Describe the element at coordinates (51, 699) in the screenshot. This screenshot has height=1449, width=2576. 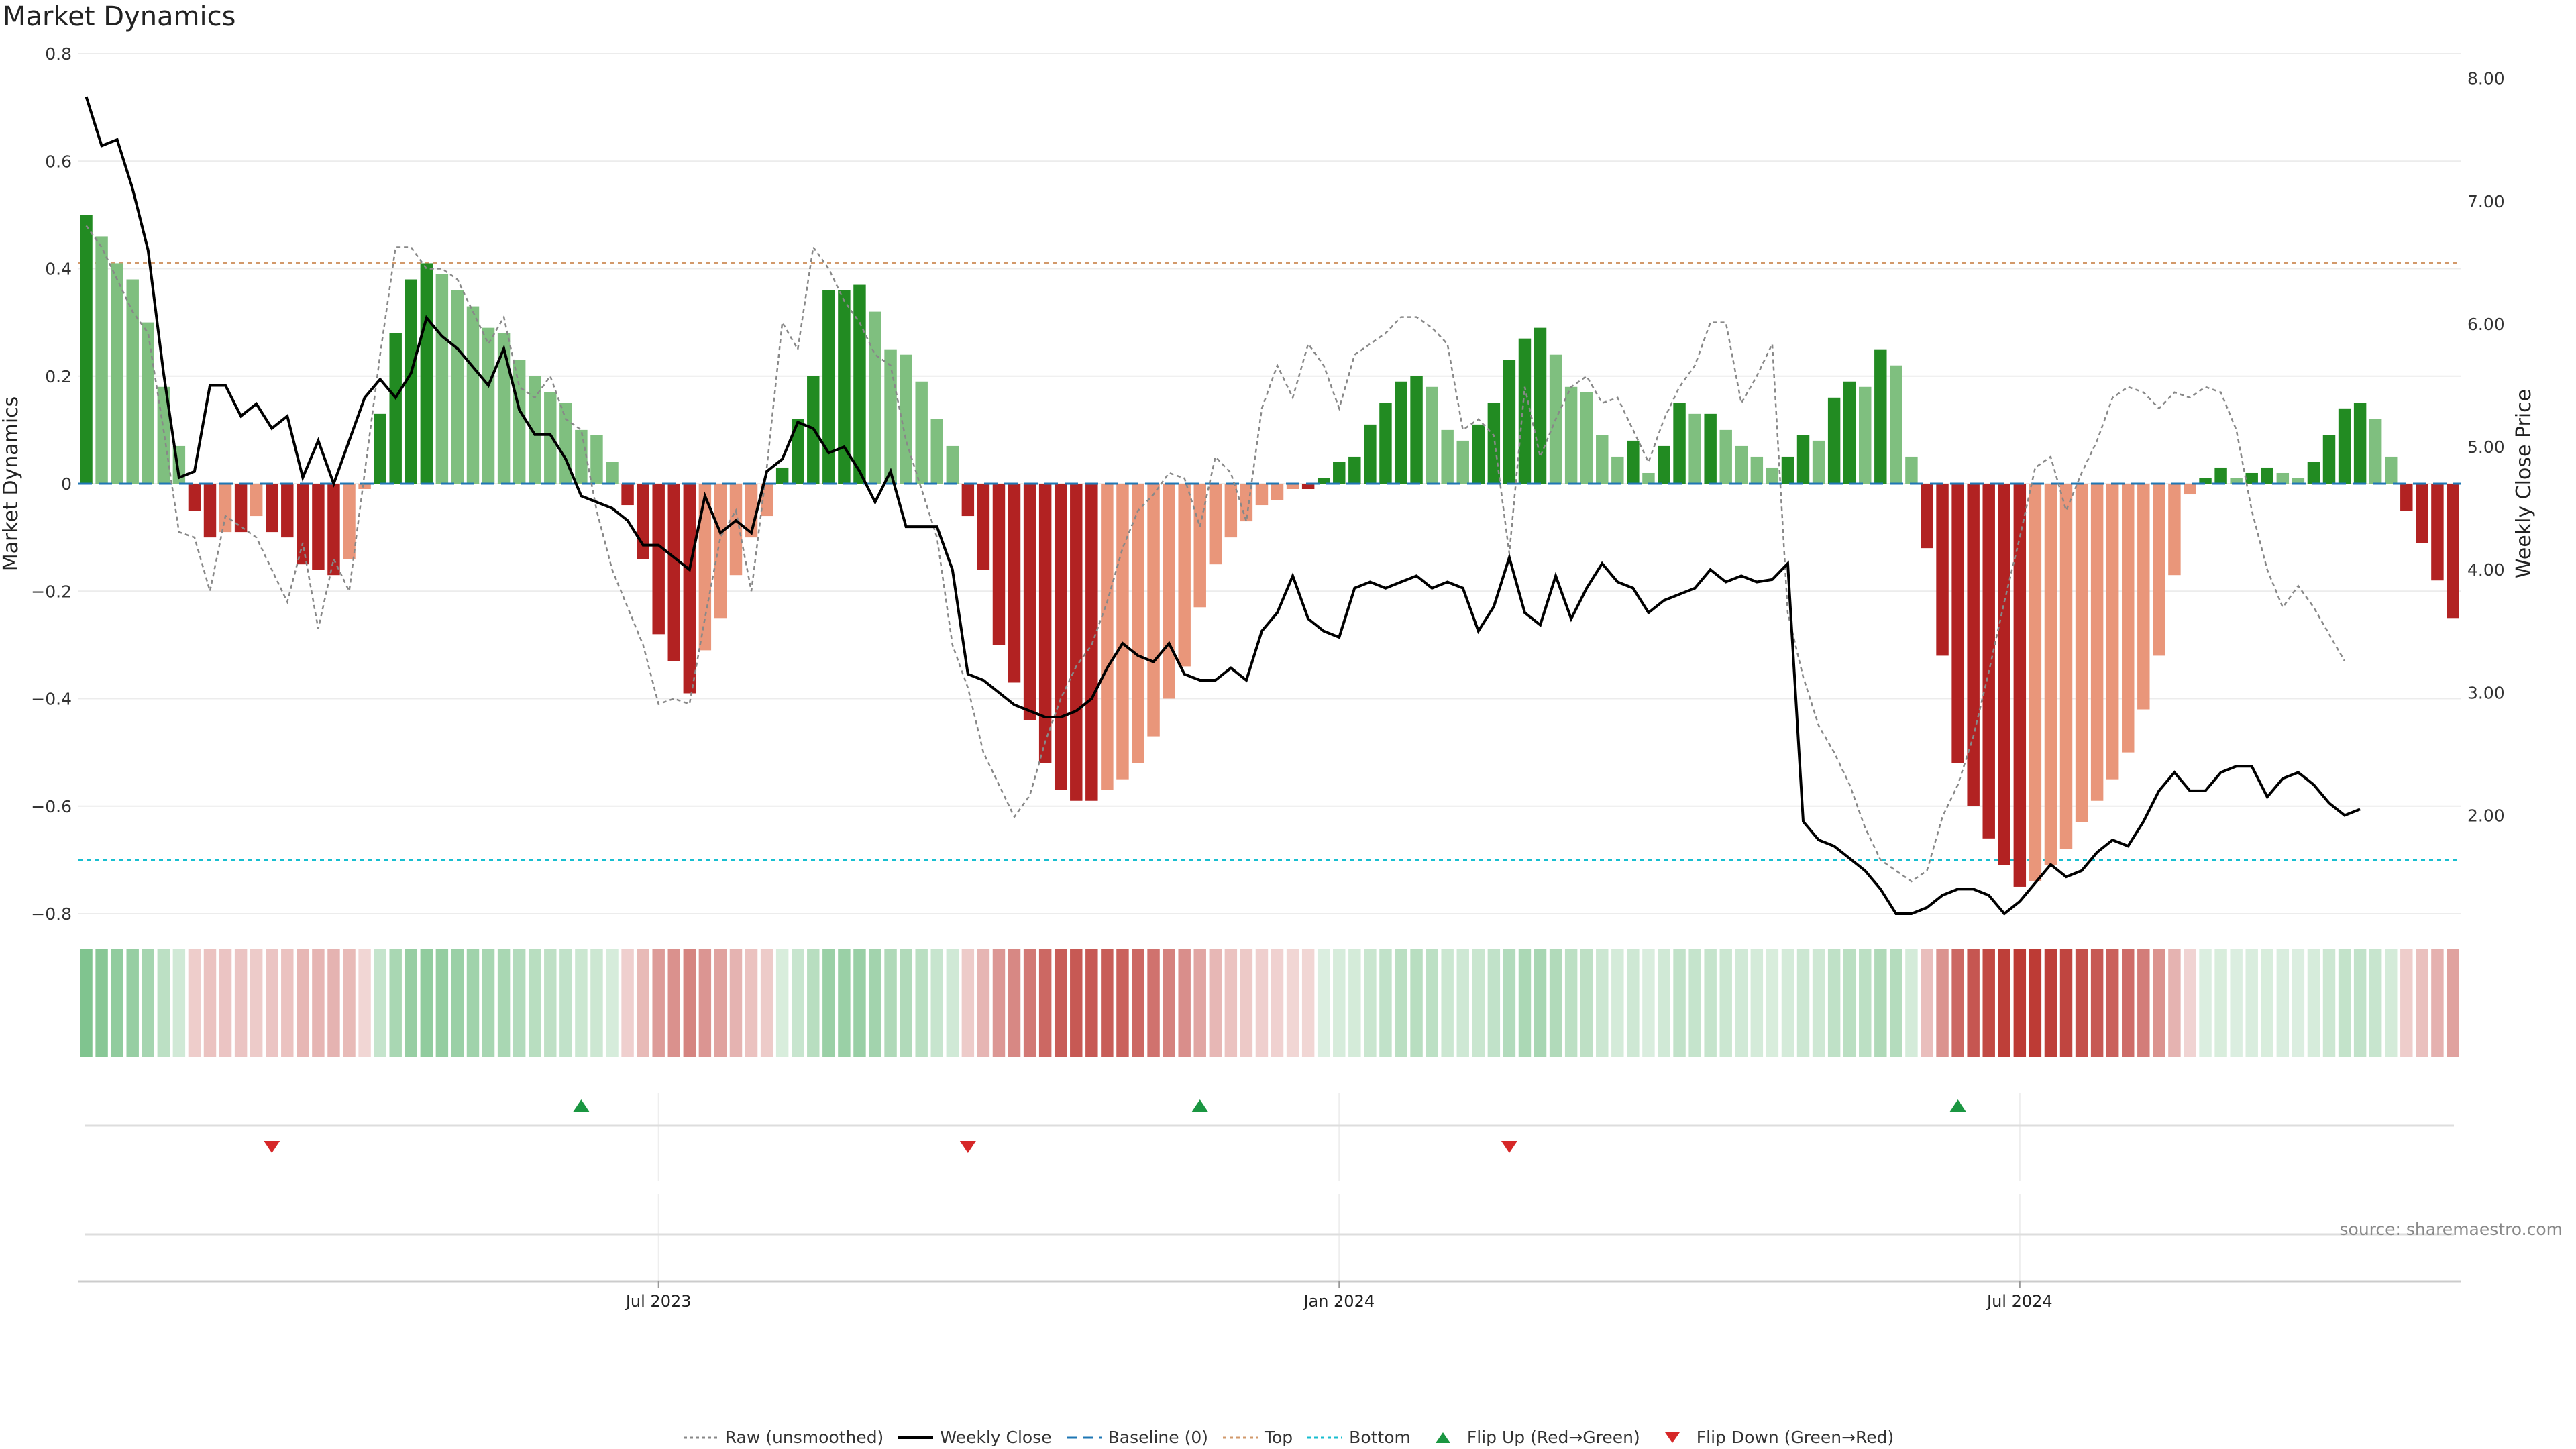
I see `y-tick-label: −0.4` at that location.